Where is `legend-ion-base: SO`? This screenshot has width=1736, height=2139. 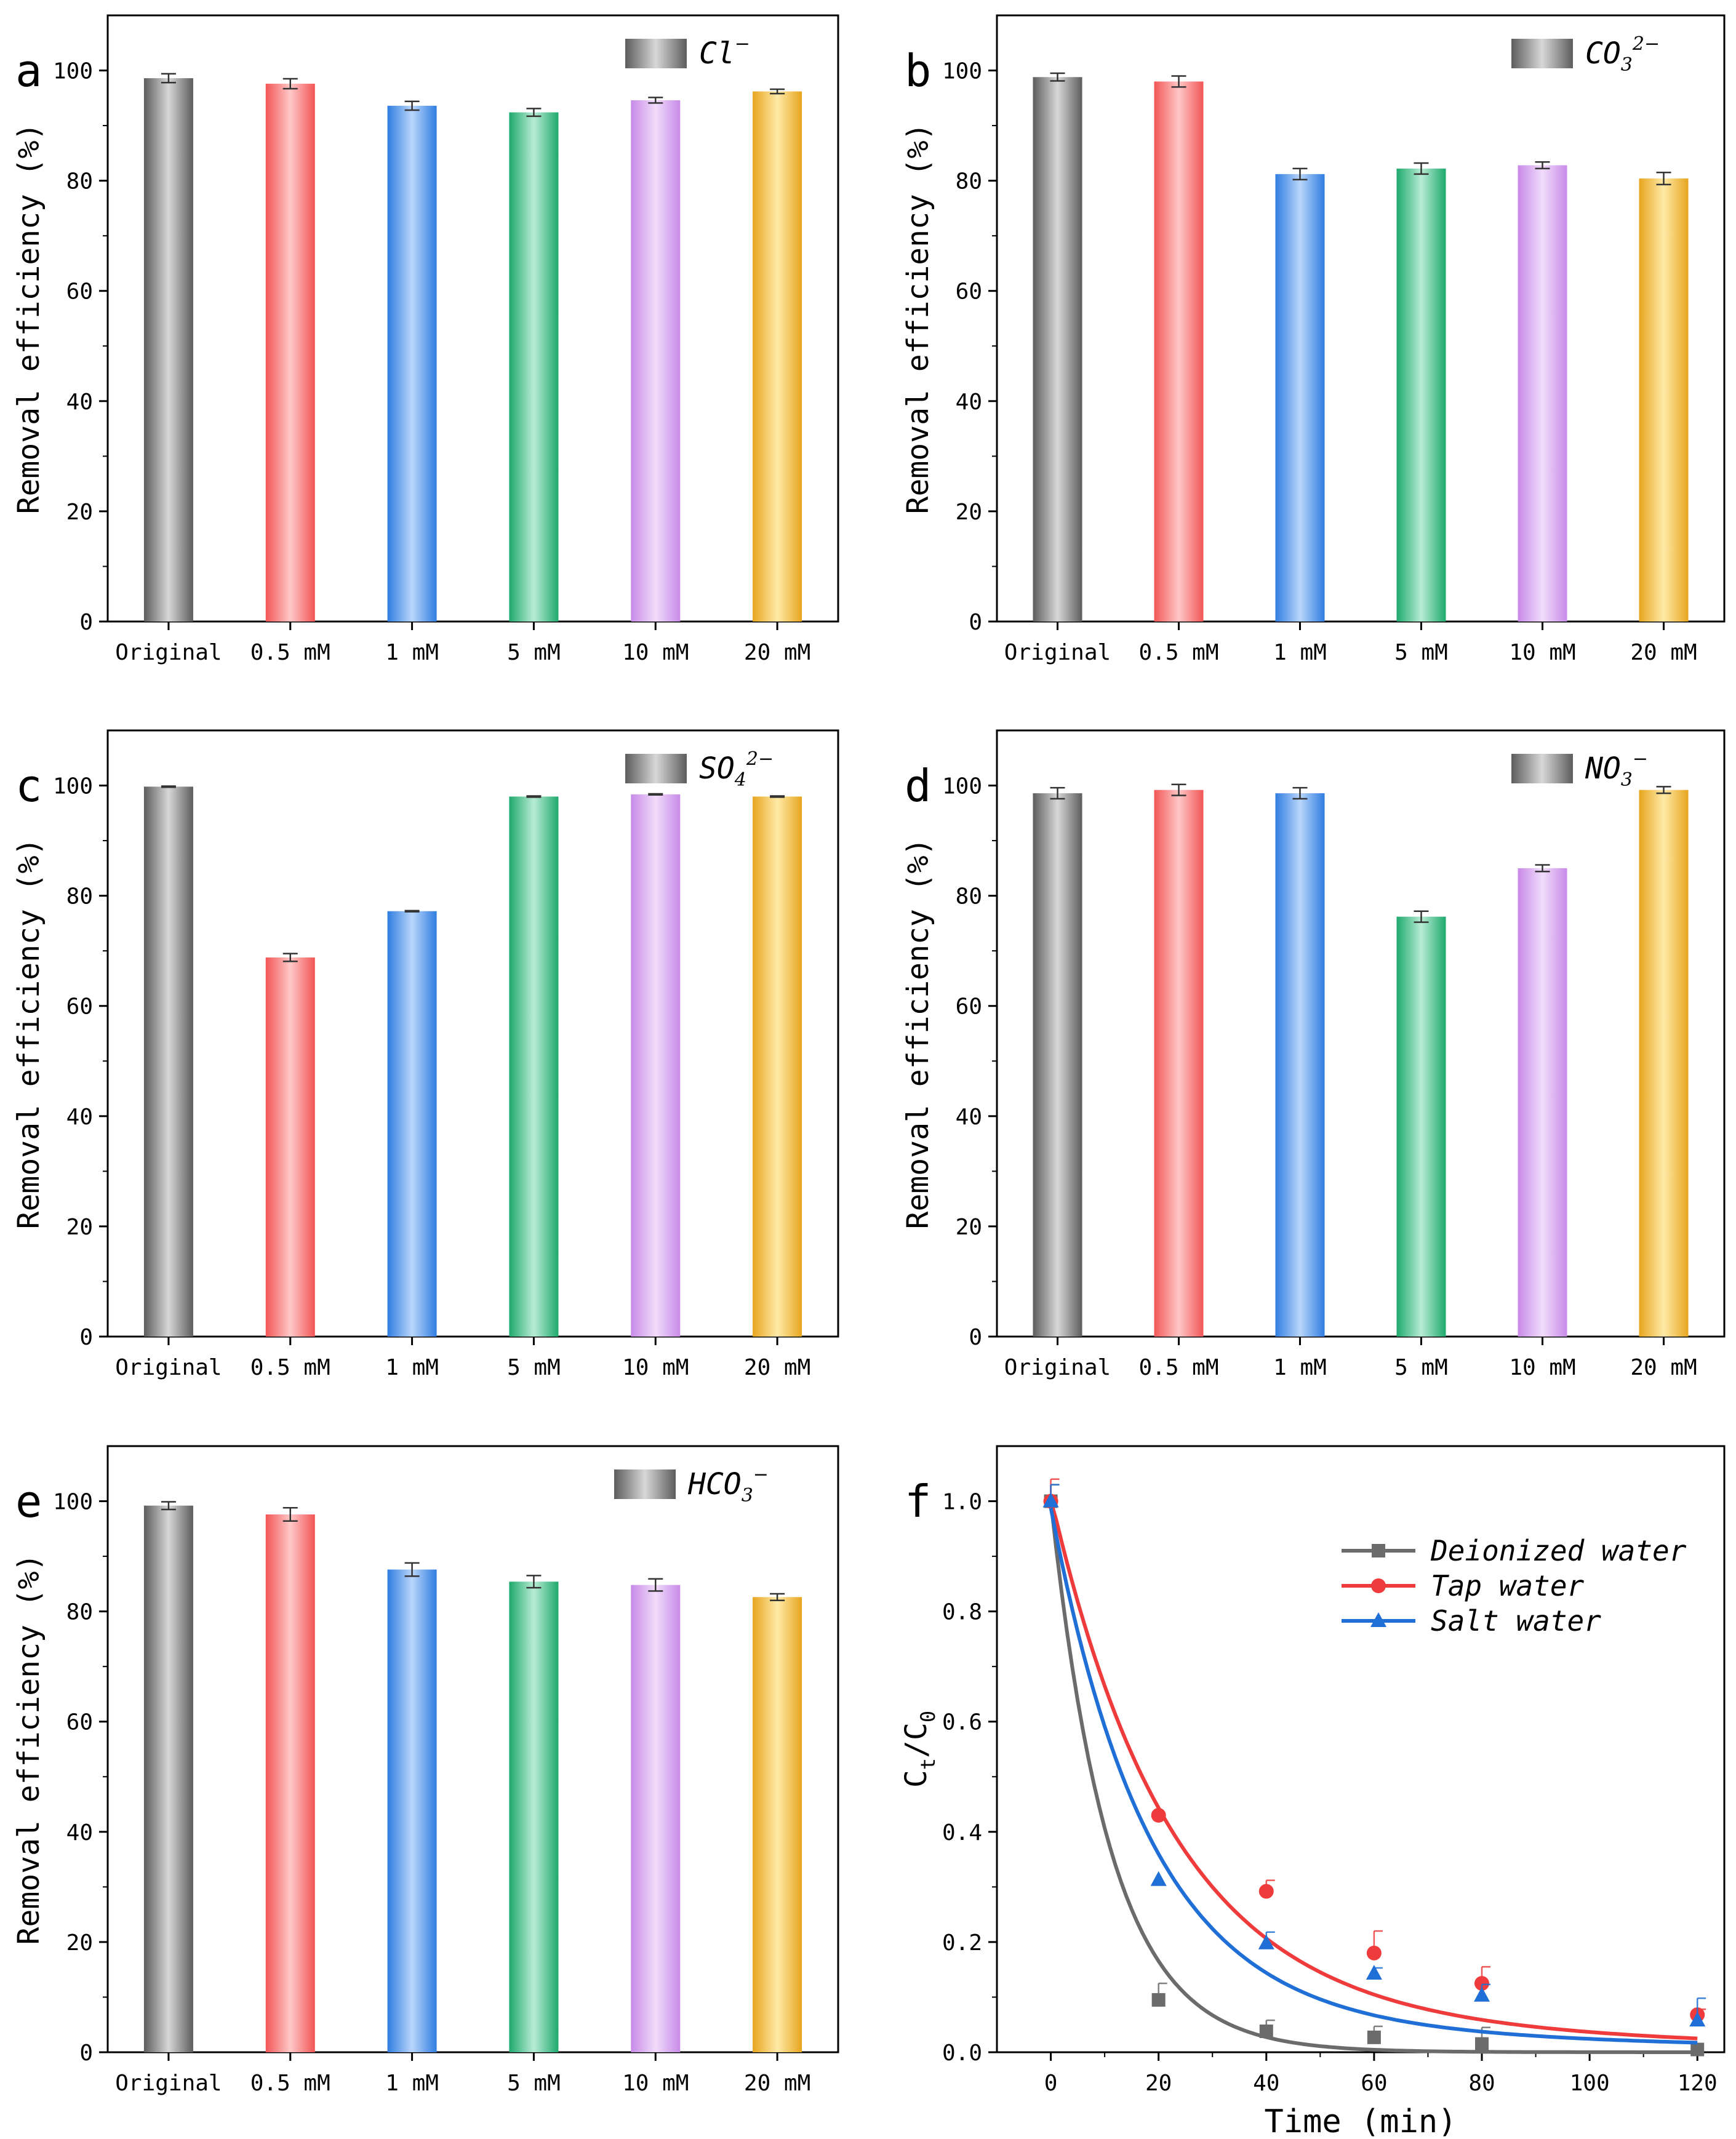 legend-ion-base: SO is located at coordinates (717, 769).